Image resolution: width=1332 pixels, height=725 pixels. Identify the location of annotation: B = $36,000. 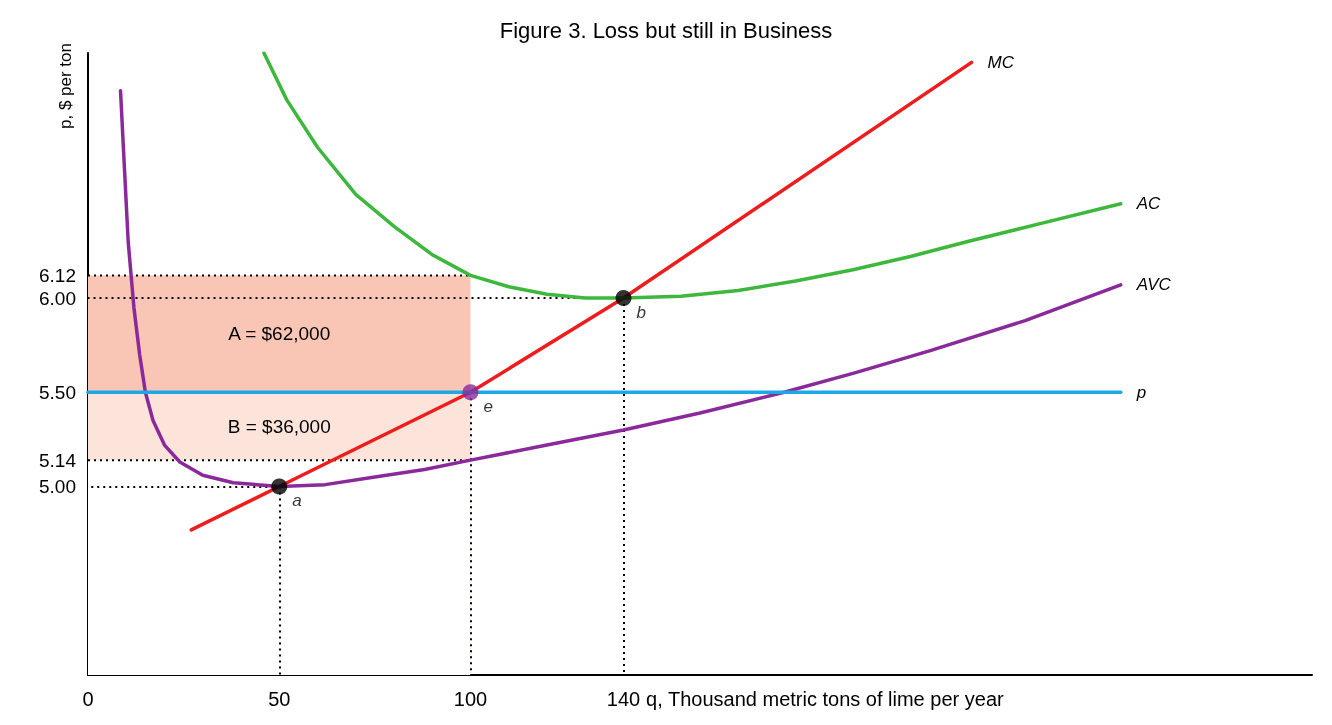
(279, 426).